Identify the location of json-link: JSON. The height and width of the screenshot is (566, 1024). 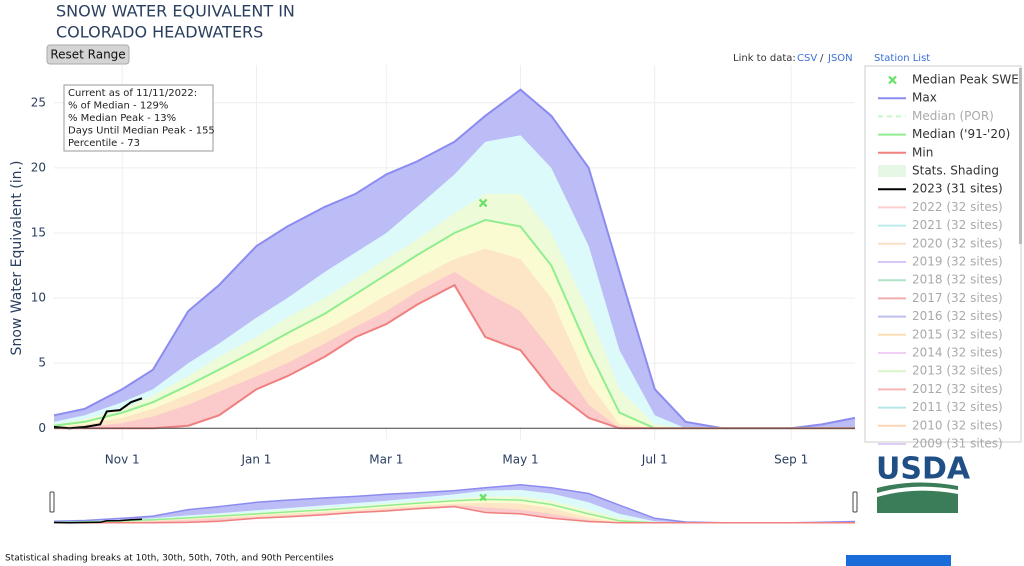
(840, 58).